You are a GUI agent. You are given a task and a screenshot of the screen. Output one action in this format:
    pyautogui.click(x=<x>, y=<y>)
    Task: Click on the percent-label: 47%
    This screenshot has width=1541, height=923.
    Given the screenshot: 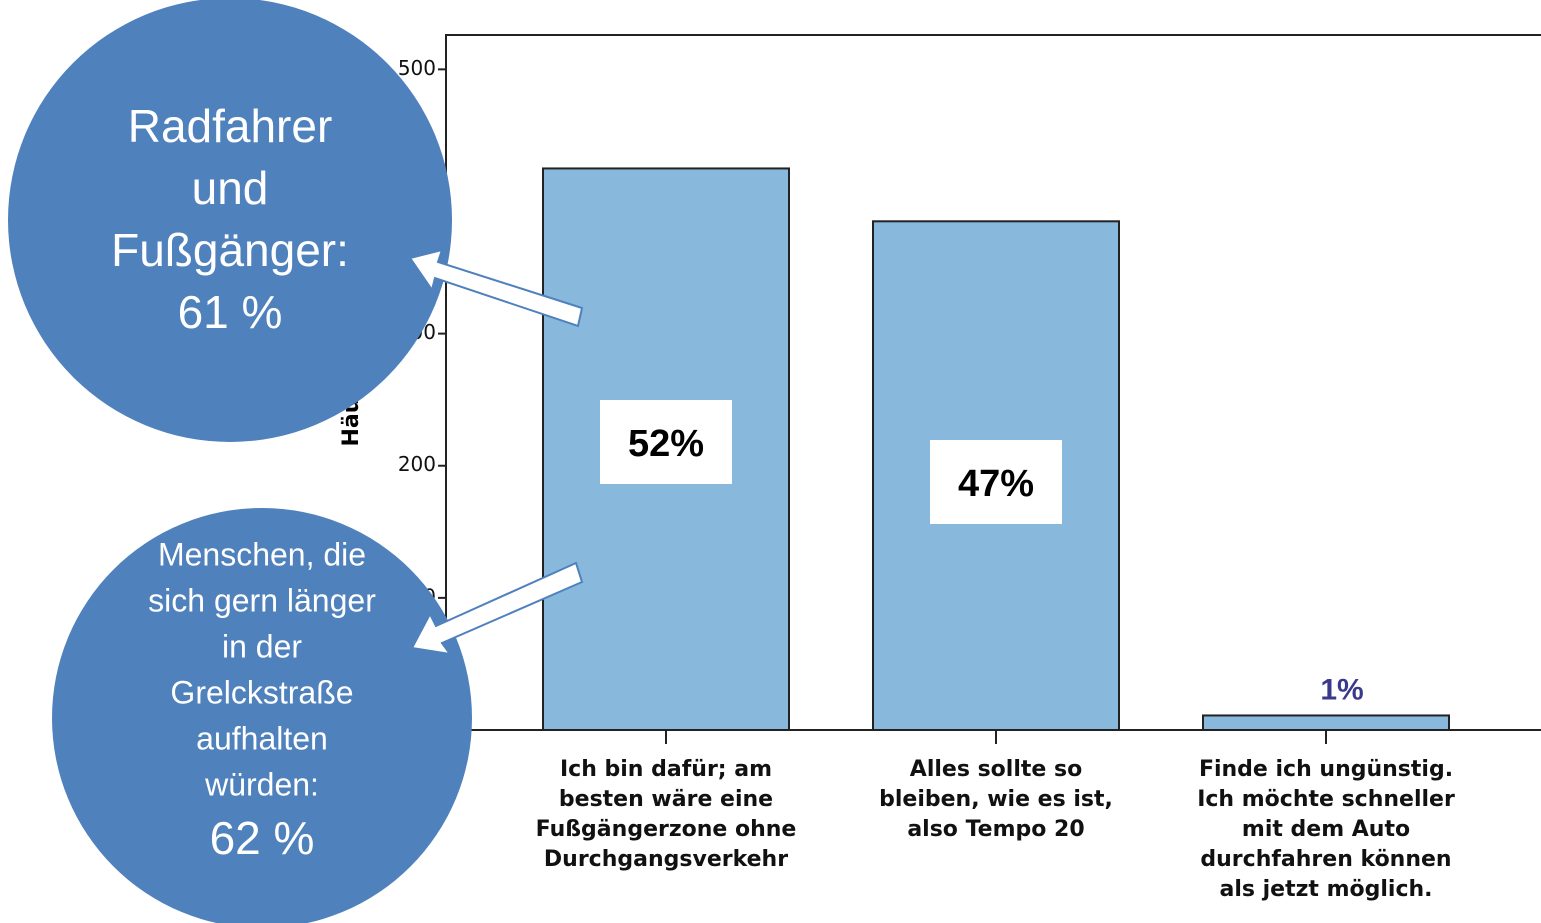 What is the action you would take?
    pyautogui.click(x=996, y=484)
    